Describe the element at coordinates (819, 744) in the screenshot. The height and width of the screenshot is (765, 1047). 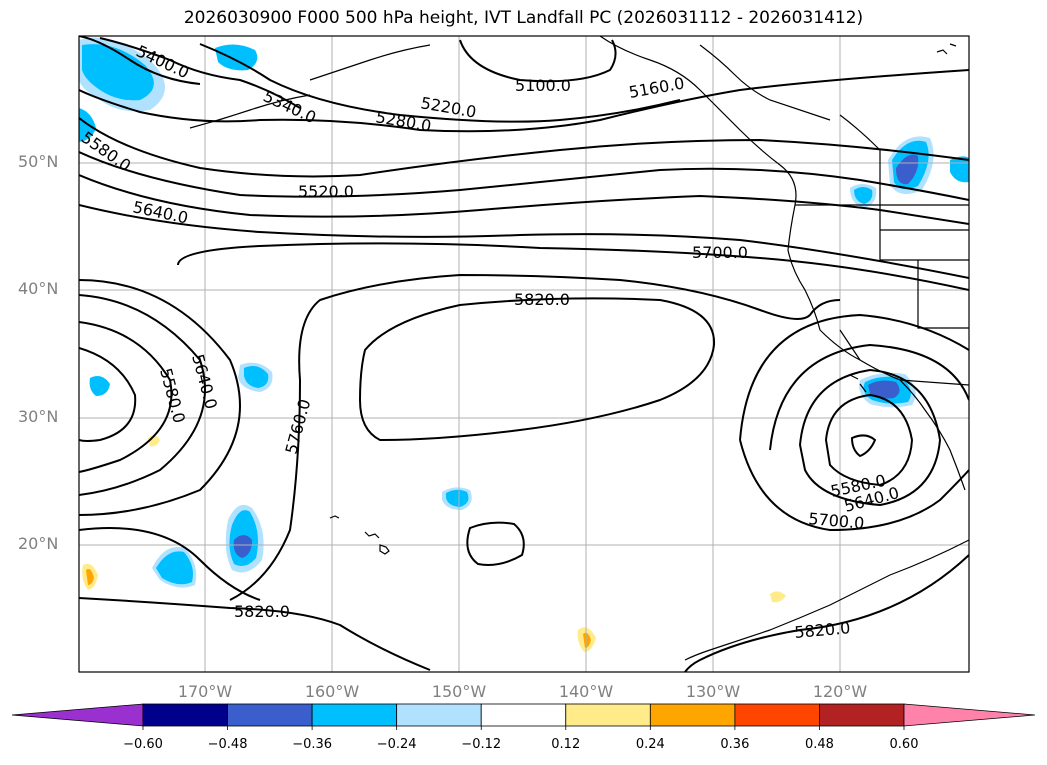
I see `colorbar-tick-label: 0.48` at that location.